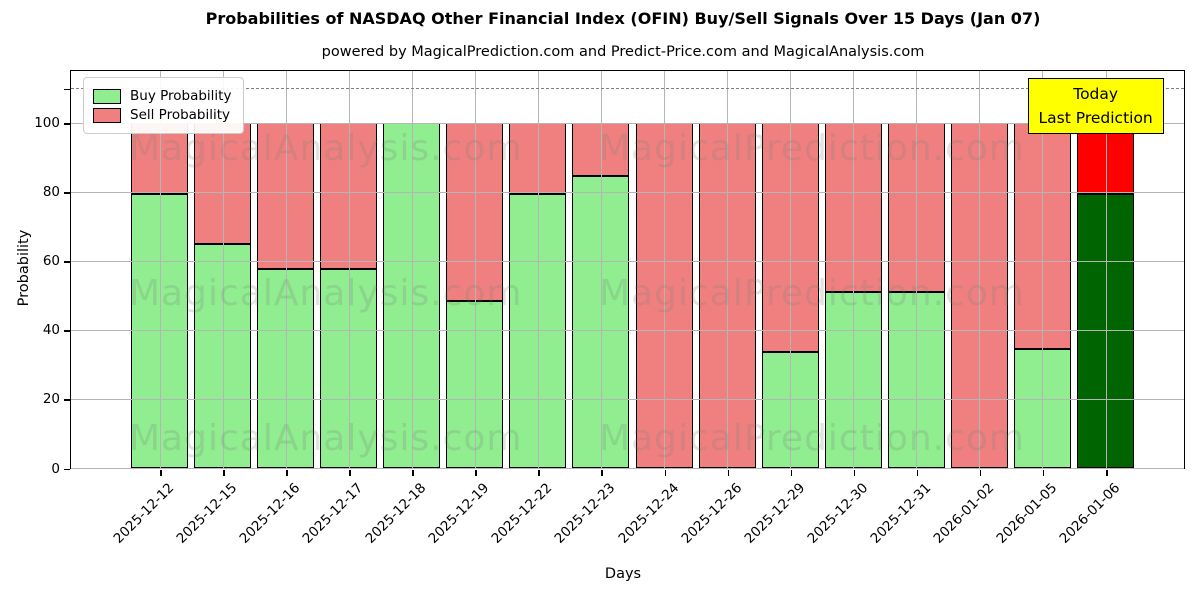  I want to click on x-tick-label: 2025-12-19, so click(459, 513).